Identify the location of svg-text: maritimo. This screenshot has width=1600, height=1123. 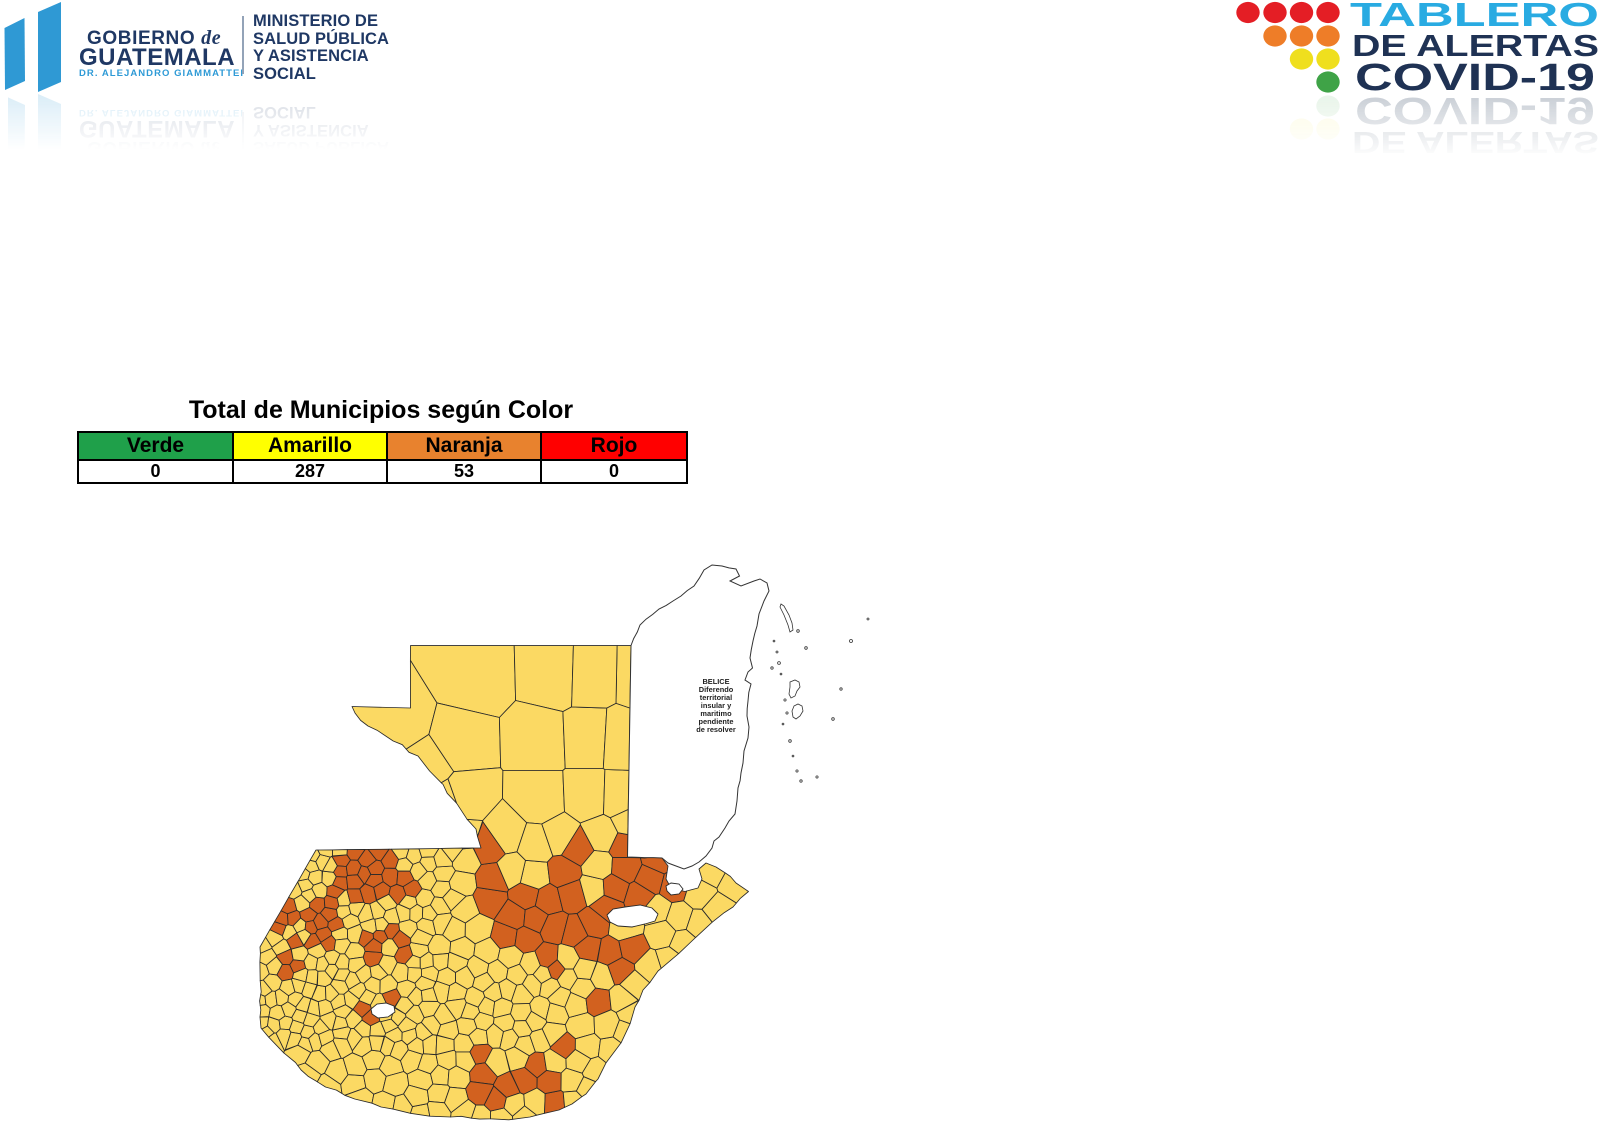
(716, 713).